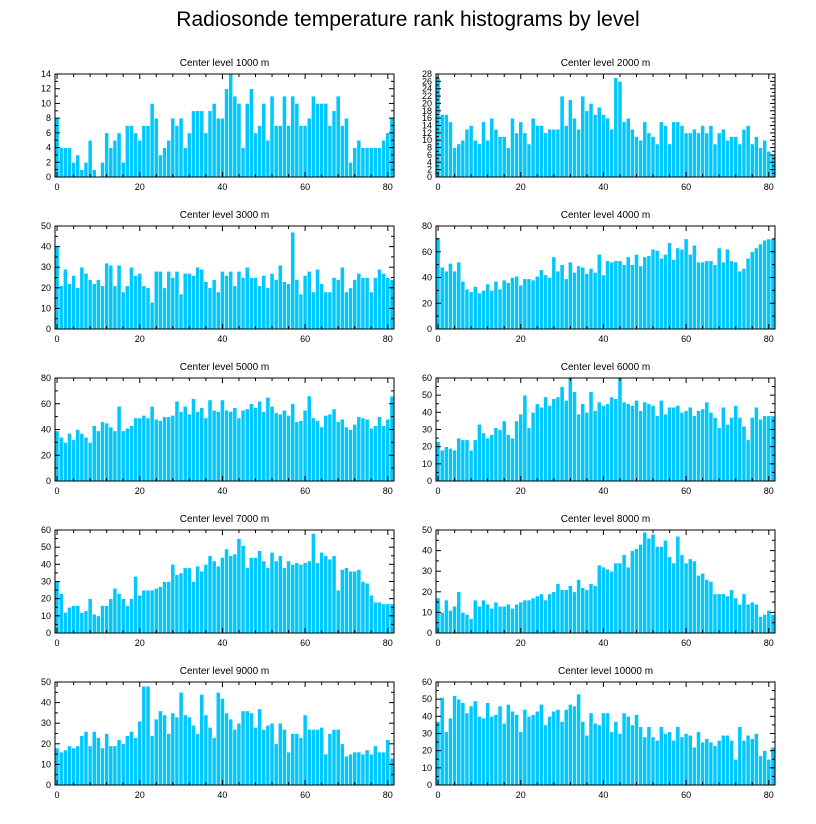  What do you see at coordinates (48, 133) in the screenshot?
I see `y-tick-label: 6` at bounding box center [48, 133].